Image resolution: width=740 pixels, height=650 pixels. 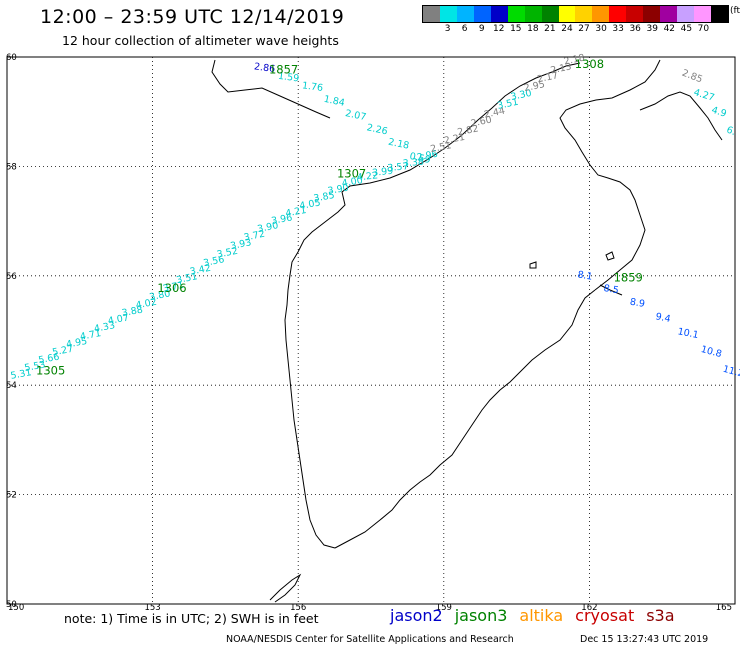 What do you see at coordinates (427, 156) in the screenshot?
I see `wave-height-value: 2.96` at bounding box center [427, 156].